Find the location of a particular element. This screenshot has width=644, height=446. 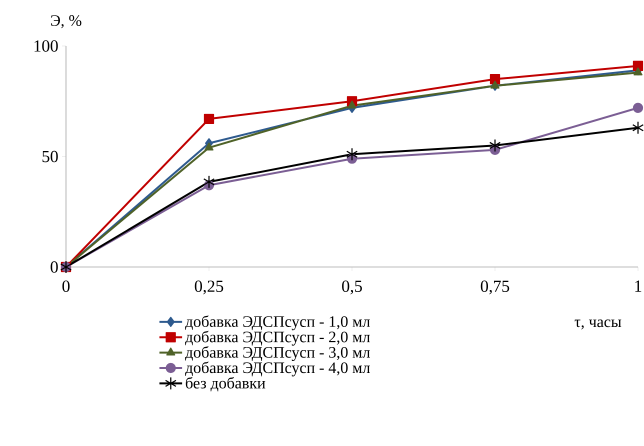

x-tick-label: 0,5 is located at coordinates (352, 287).